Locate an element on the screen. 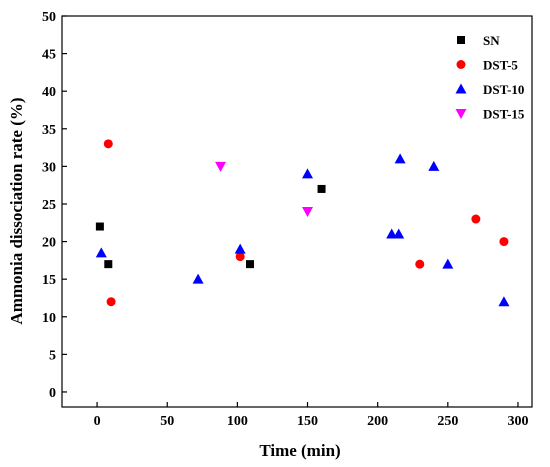  x-tick-label: 300 is located at coordinates (517, 421).